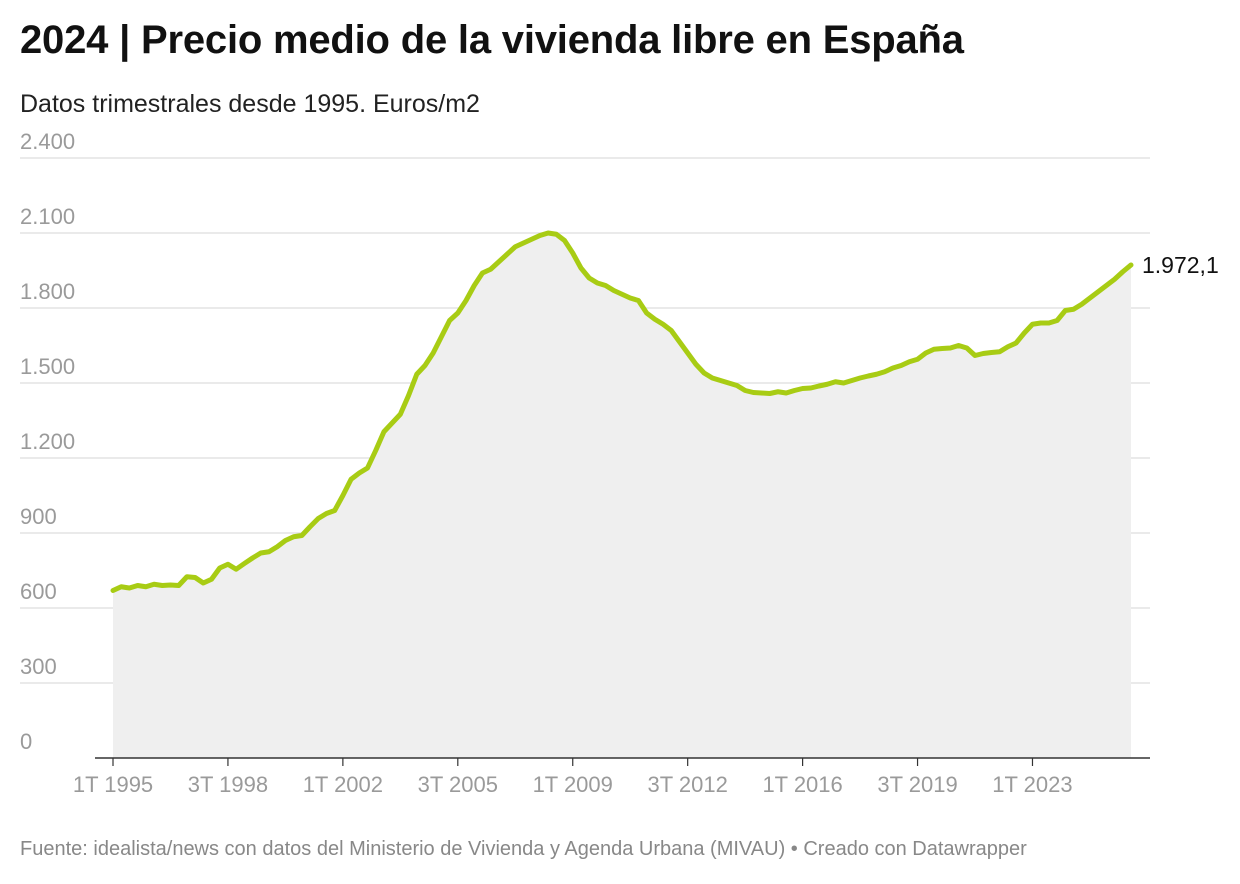 The image size is (1240, 884). What do you see at coordinates (26, 741) in the screenshot?
I see `y-tick-label: 0` at bounding box center [26, 741].